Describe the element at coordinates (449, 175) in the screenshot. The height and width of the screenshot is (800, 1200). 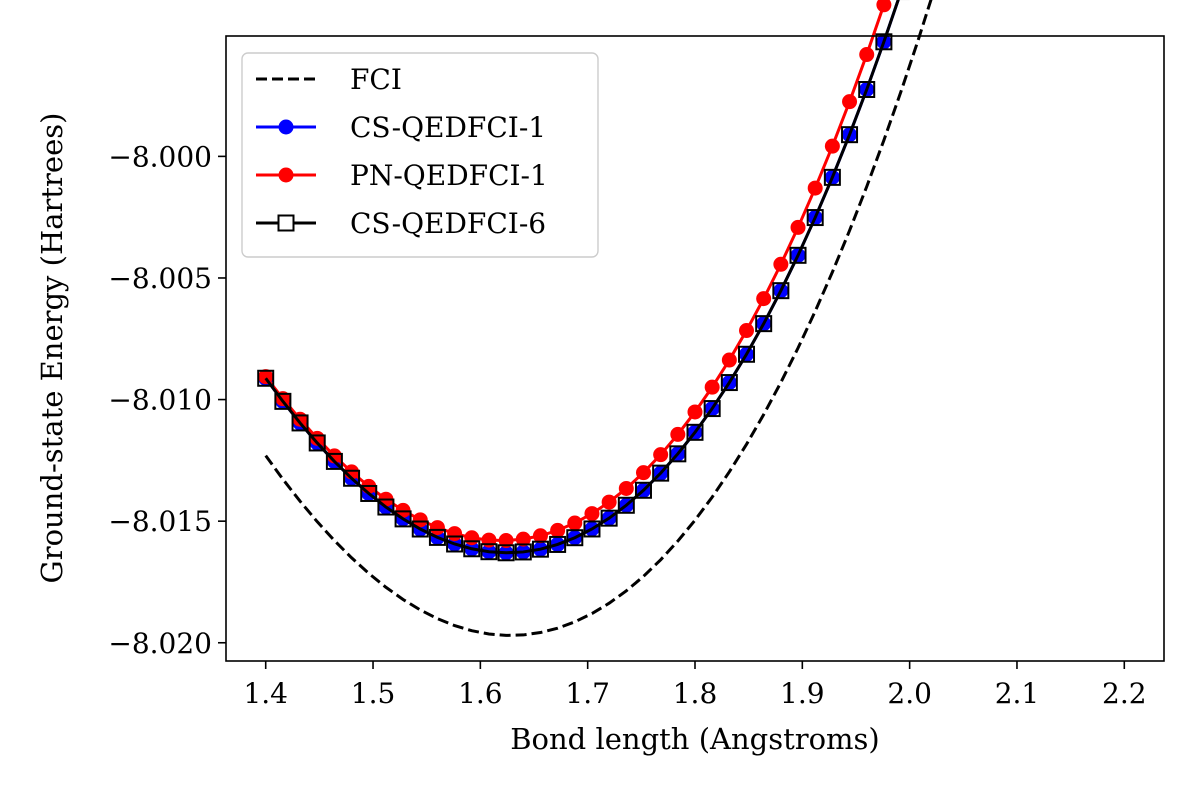
I see `legend-label: PN-QEDFCI-1` at that location.